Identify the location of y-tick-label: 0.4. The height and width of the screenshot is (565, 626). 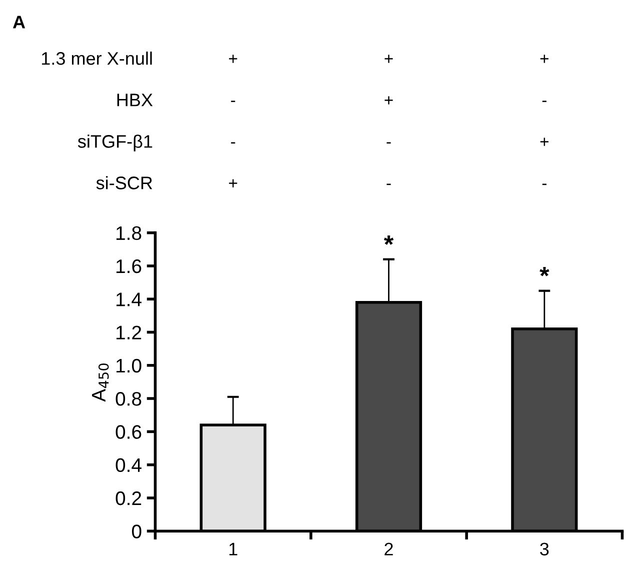
(129, 465).